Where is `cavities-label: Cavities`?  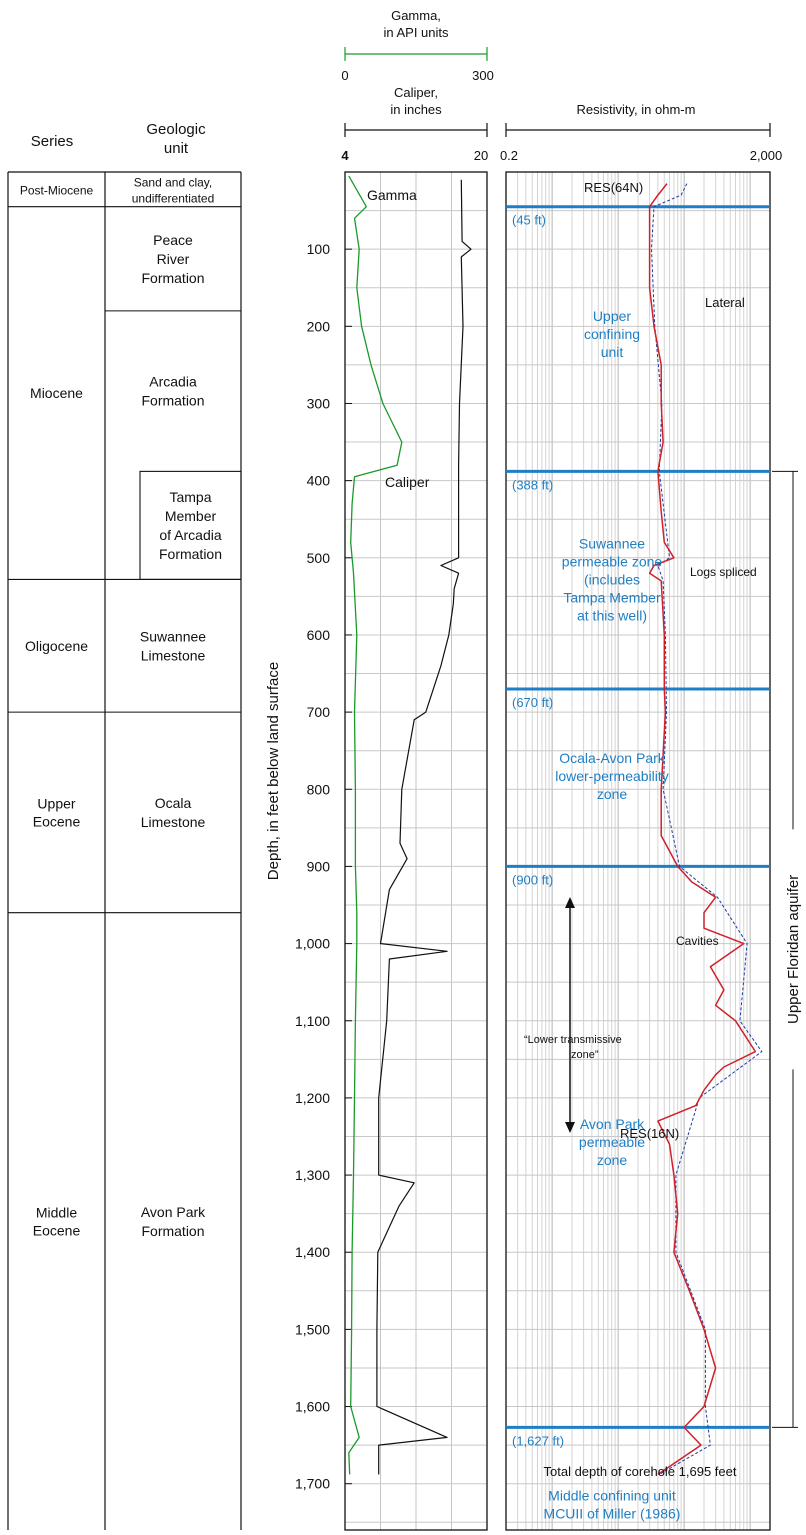 cavities-label: Cavities is located at coordinates (697, 941).